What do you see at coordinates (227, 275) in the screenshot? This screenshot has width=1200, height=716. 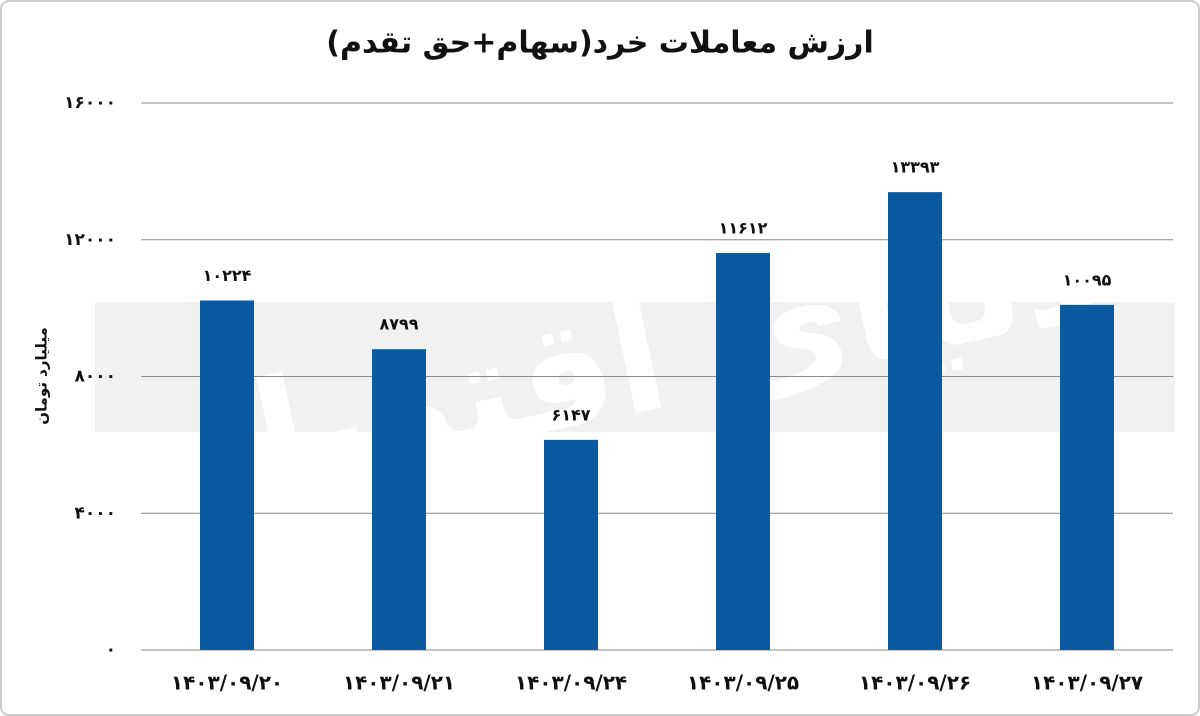 I see `value-label: ۱۰۲۲۴` at bounding box center [227, 275].